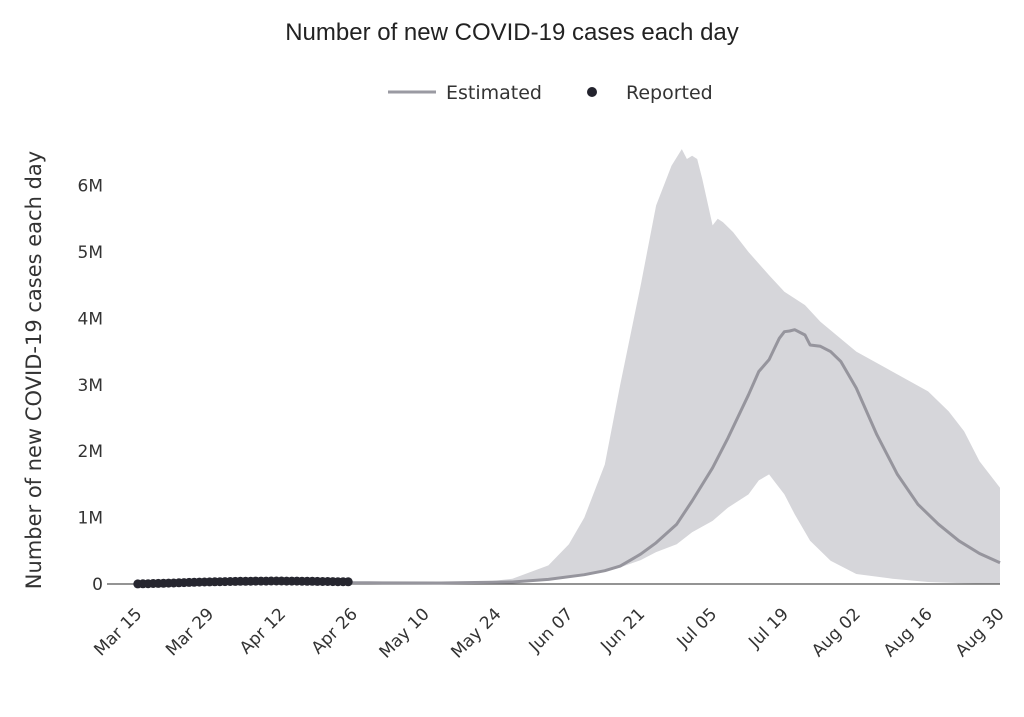 The width and height of the screenshot is (1024, 717). What do you see at coordinates (90, 452) in the screenshot?
I see `y-tick-label: 2M` at bounding box center [90, 452].